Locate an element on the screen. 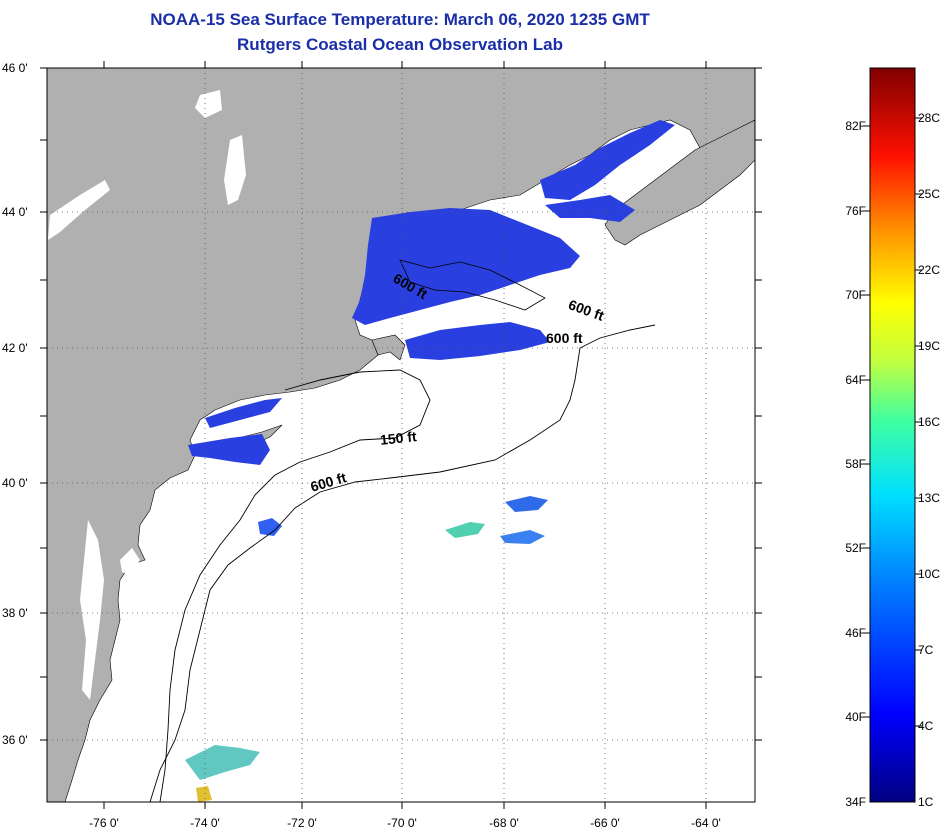  contour-150ft is located at coordinates (295, 585).